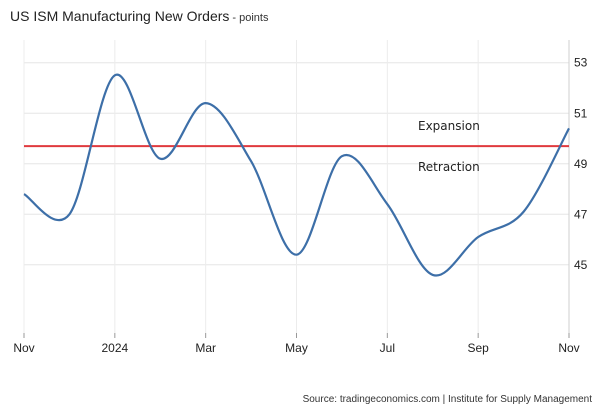 This screenshot has width=602, height=411. What do you see at coordinates (250, 18) in the screenshot?
I see `chart-unit: - points` at bounding box center [250, 18].